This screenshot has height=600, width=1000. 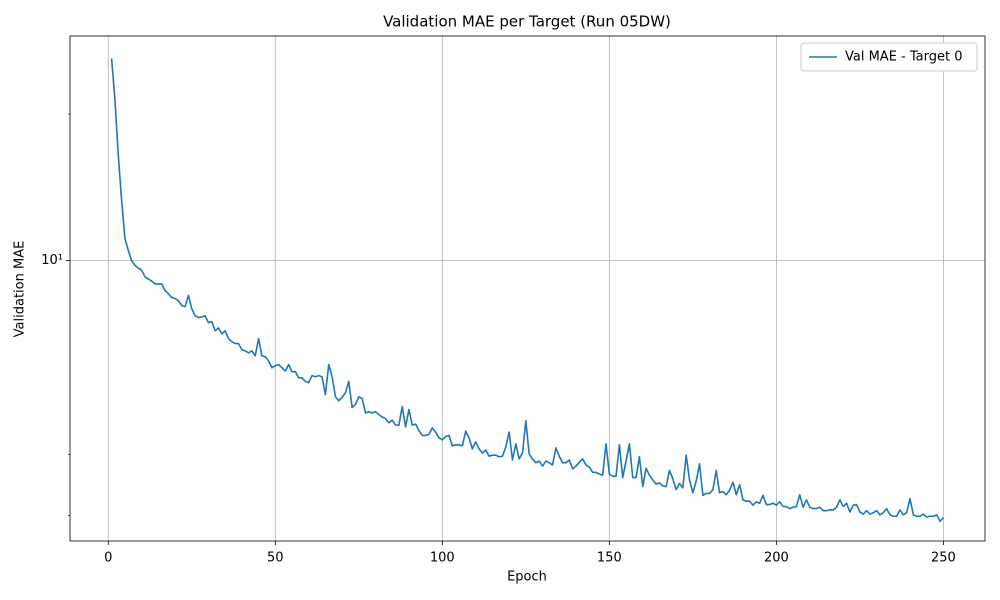 What do you see at coordinates (527, 22) in the screenshot?
I see `chart-title: Validation MAE per Target (Run 05DW)` at bounding box center [527, 22].